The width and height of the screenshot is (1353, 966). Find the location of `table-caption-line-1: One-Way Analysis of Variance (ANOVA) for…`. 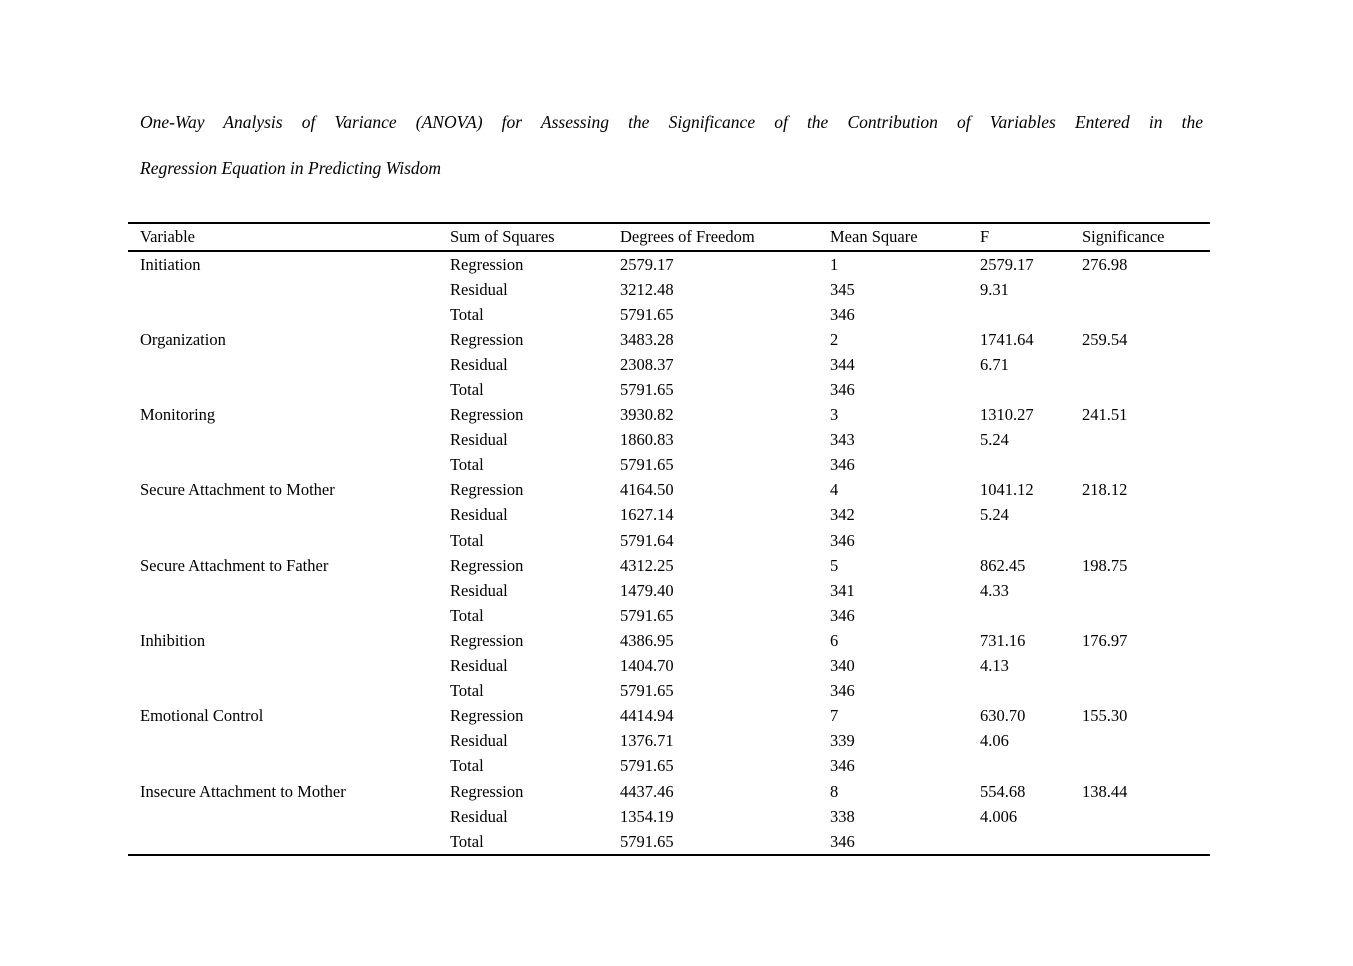

table-caption-line-1: One-Way Analysis of Variance (ANOVA) for… is located at coordinates (671, 122).